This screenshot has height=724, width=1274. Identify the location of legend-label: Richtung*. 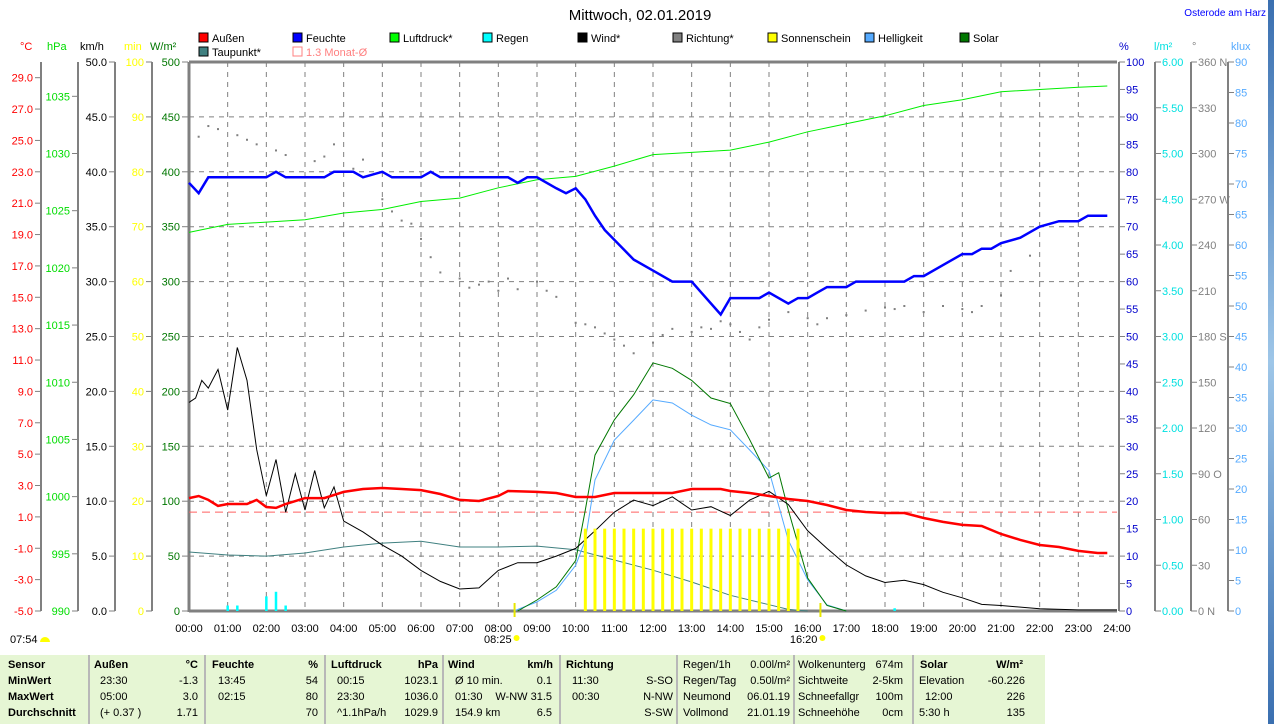
(710, 39).